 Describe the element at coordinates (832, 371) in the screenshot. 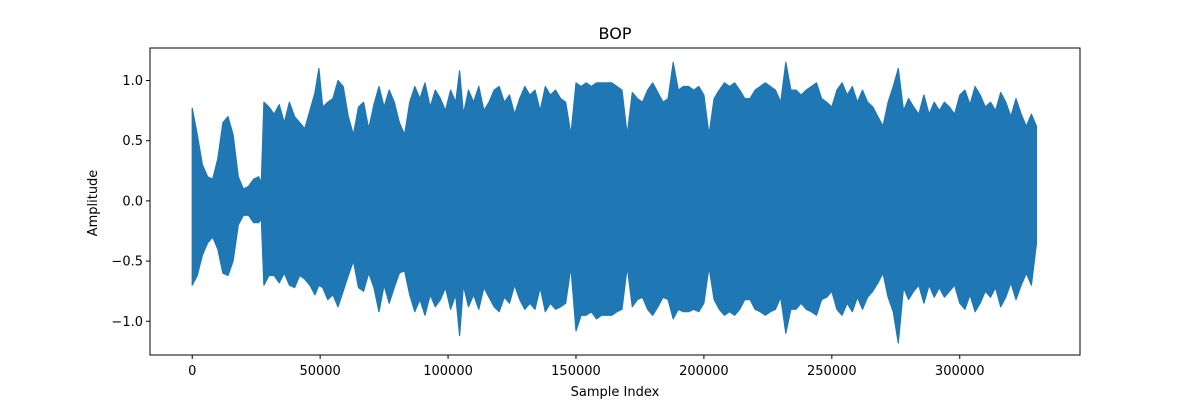

I see `x-tick-label: 250000` at that location.